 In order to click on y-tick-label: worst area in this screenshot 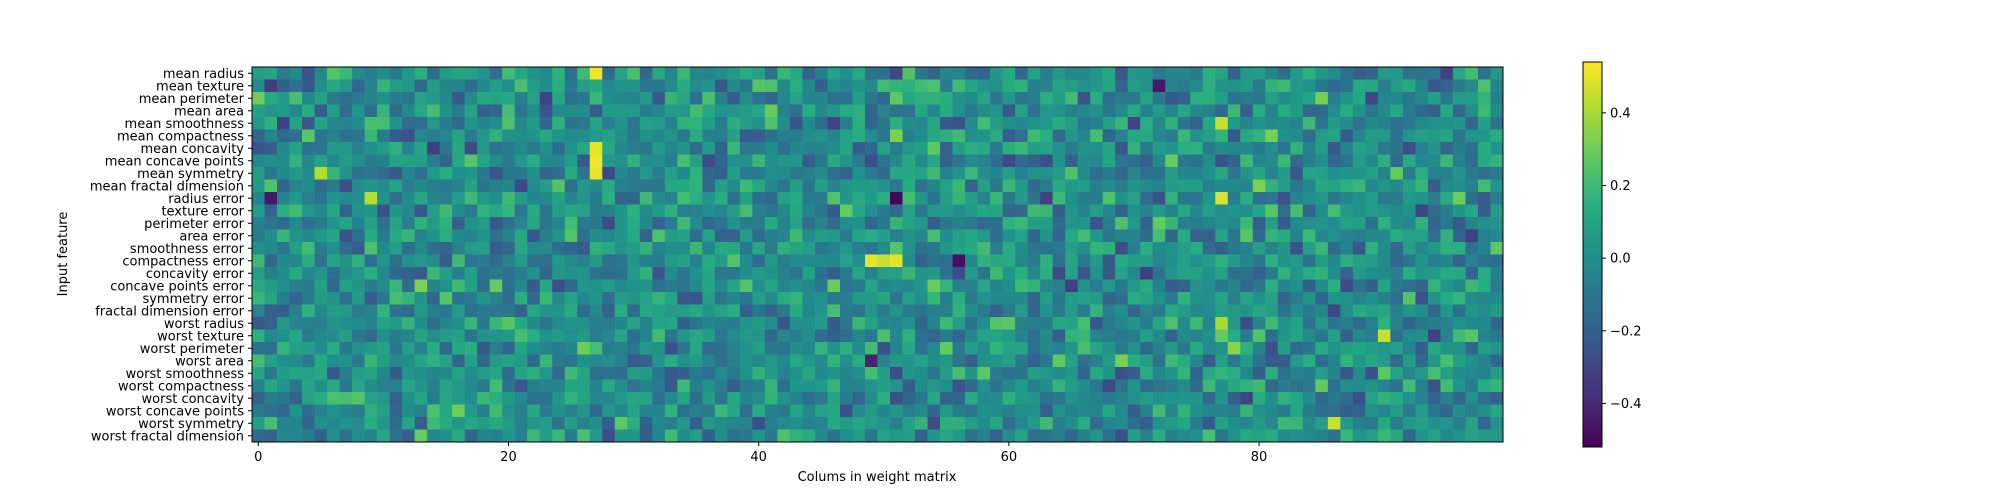, I will do `click(209, 361)`.